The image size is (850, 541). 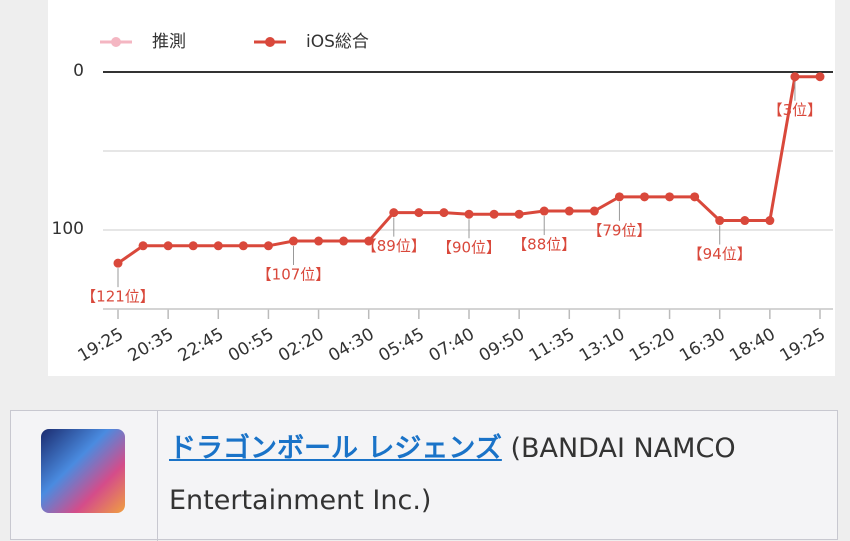 What do you see at coordinates (394, 246) in the screenshot?
I see `data-label: 【89位】` at bounding box center [394, 246].